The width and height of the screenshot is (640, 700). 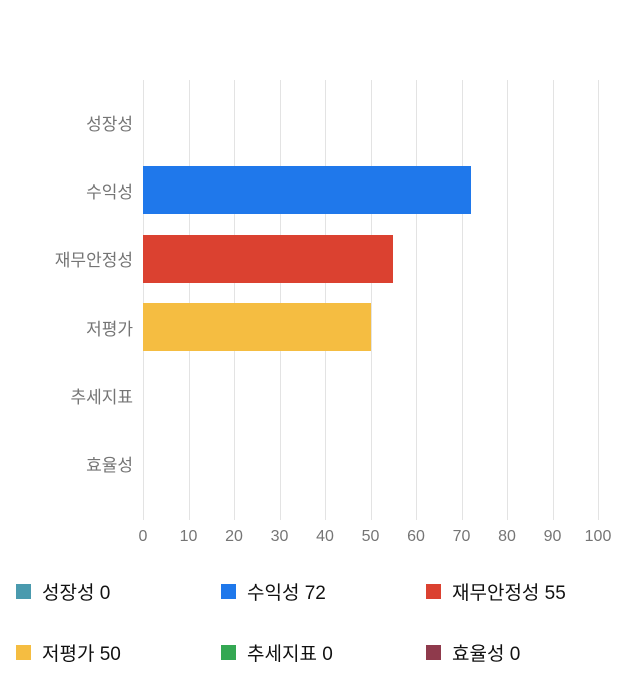 What do you see at coordinates (416, 536) in the screenshot?
I see `x-tick-label: 60` at bounding box center [416, 536].